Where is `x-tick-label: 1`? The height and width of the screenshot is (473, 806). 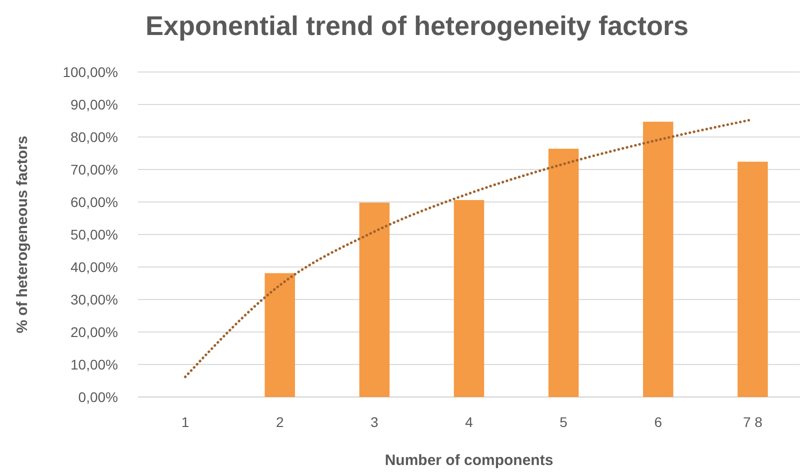
x-tick-label: 1 is located at coordinates (185, 422).